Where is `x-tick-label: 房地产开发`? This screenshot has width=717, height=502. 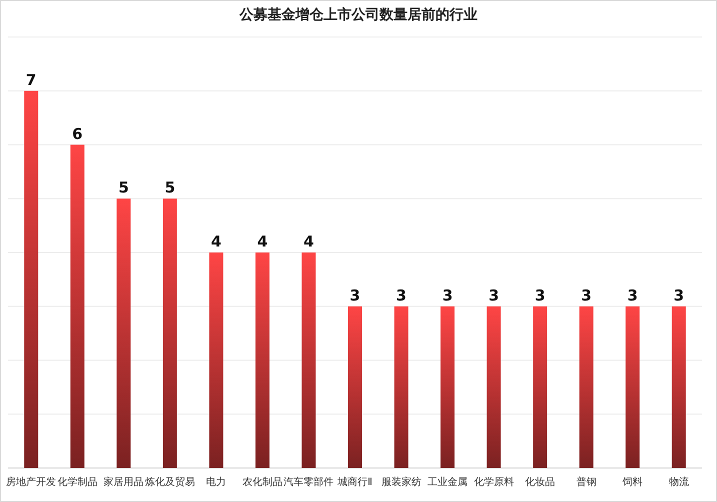 x-tick-label: 房地产开发 is located at coordinates (31, 482).